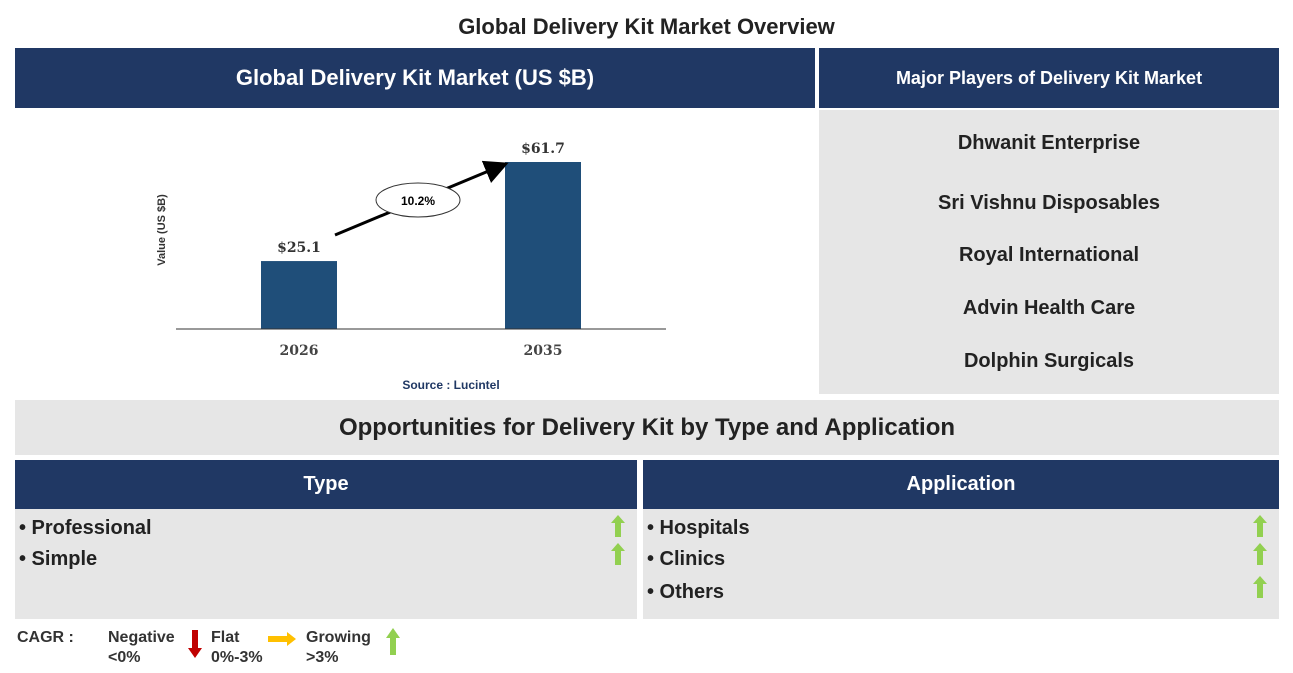  I want to click on type-header: Type, so click(326, 484).